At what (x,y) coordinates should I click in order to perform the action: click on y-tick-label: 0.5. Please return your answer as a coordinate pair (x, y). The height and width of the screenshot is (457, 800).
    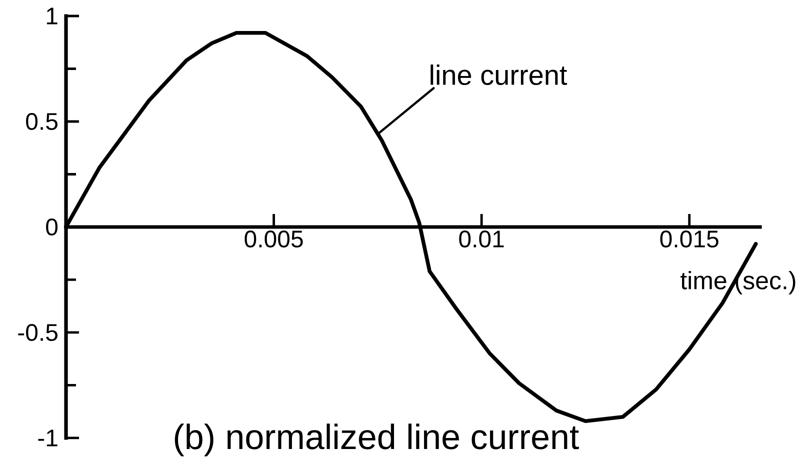
    Looking at the image, I should click on (42, 121).